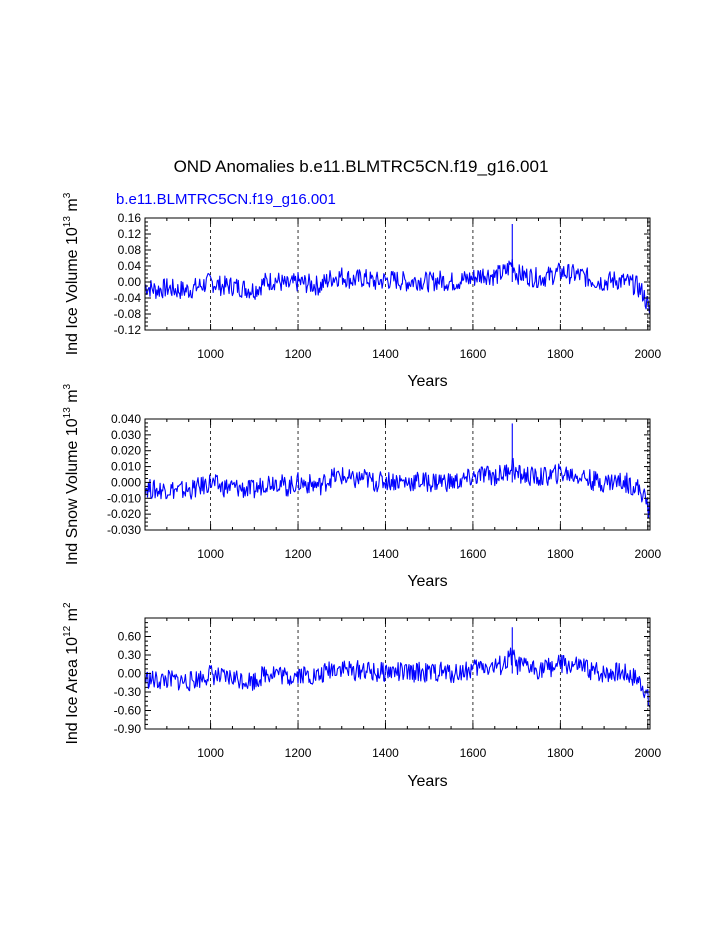  I want to click on y-tick-label-0.08: 0.08, so click(130, 250).